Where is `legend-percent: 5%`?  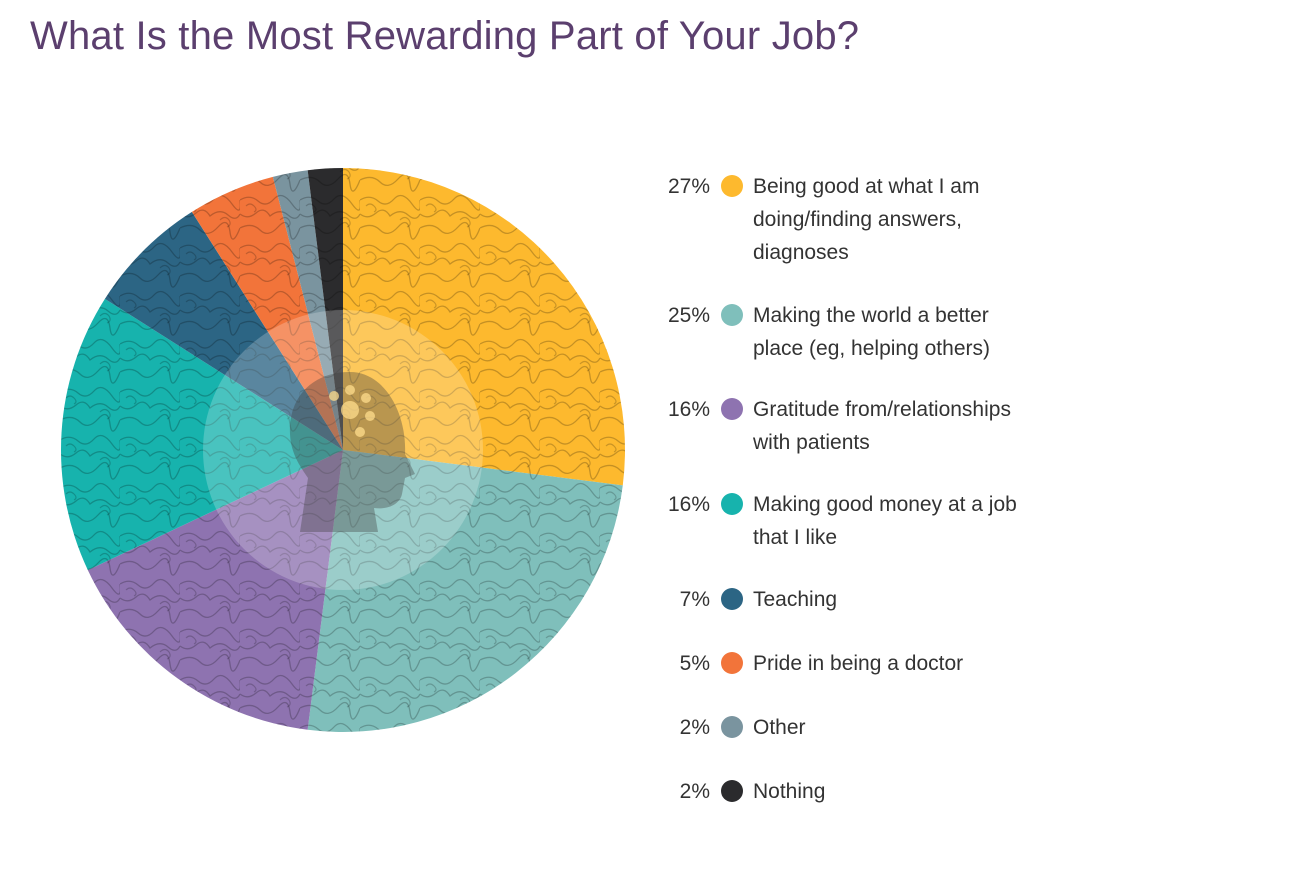
legend-percent: 5% is located at coordinates (694, 663).